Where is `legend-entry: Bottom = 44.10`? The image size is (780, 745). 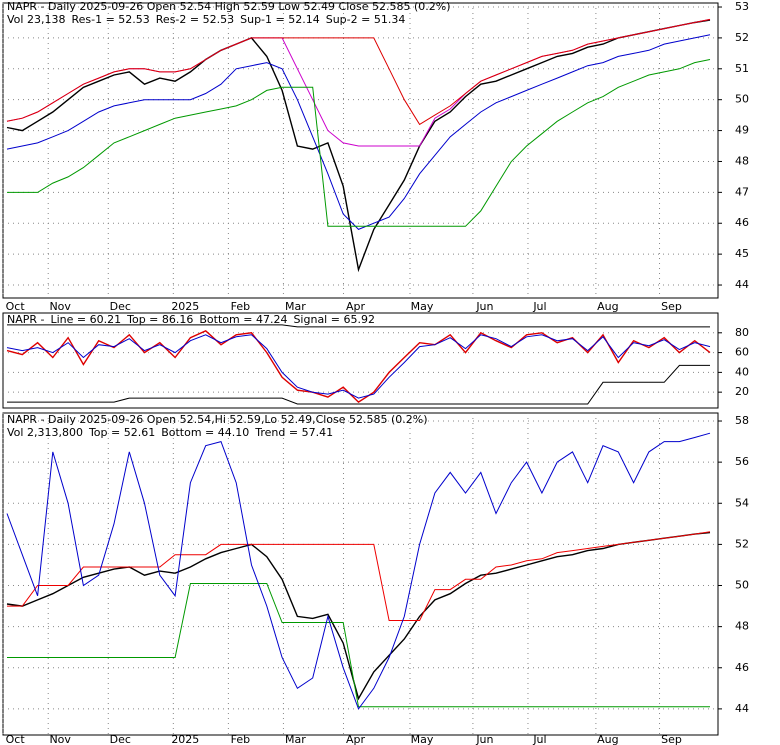 legend-entry: Bottom = 44.10 is located at coordinates (205, 432).